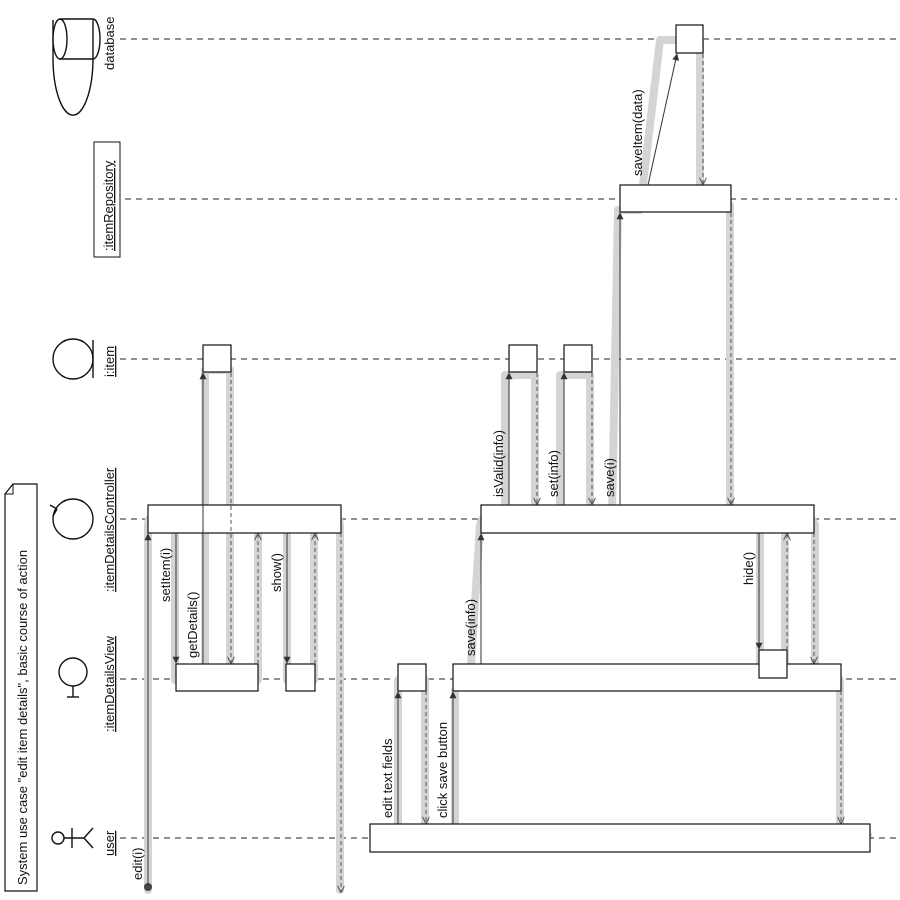  What do you see at coordinates (109, 361) in the screenshot?
I see `lifeline-label-item: i:item` at bounding box center [109, 361].